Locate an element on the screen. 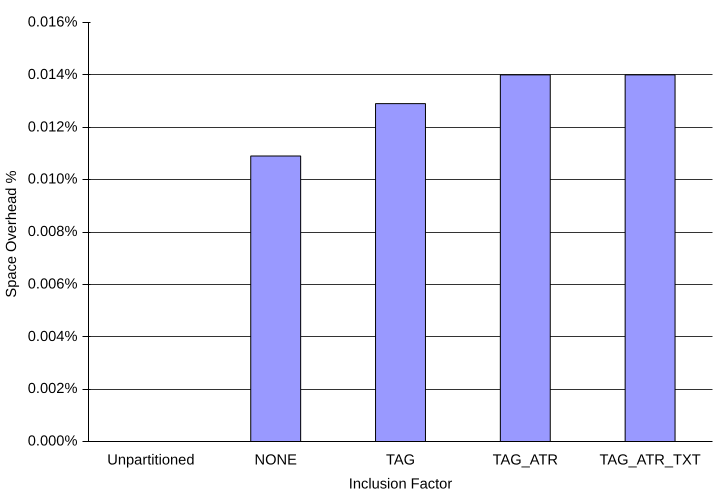  y-tick-label: 0.002% is located at coordinates (53, 389).